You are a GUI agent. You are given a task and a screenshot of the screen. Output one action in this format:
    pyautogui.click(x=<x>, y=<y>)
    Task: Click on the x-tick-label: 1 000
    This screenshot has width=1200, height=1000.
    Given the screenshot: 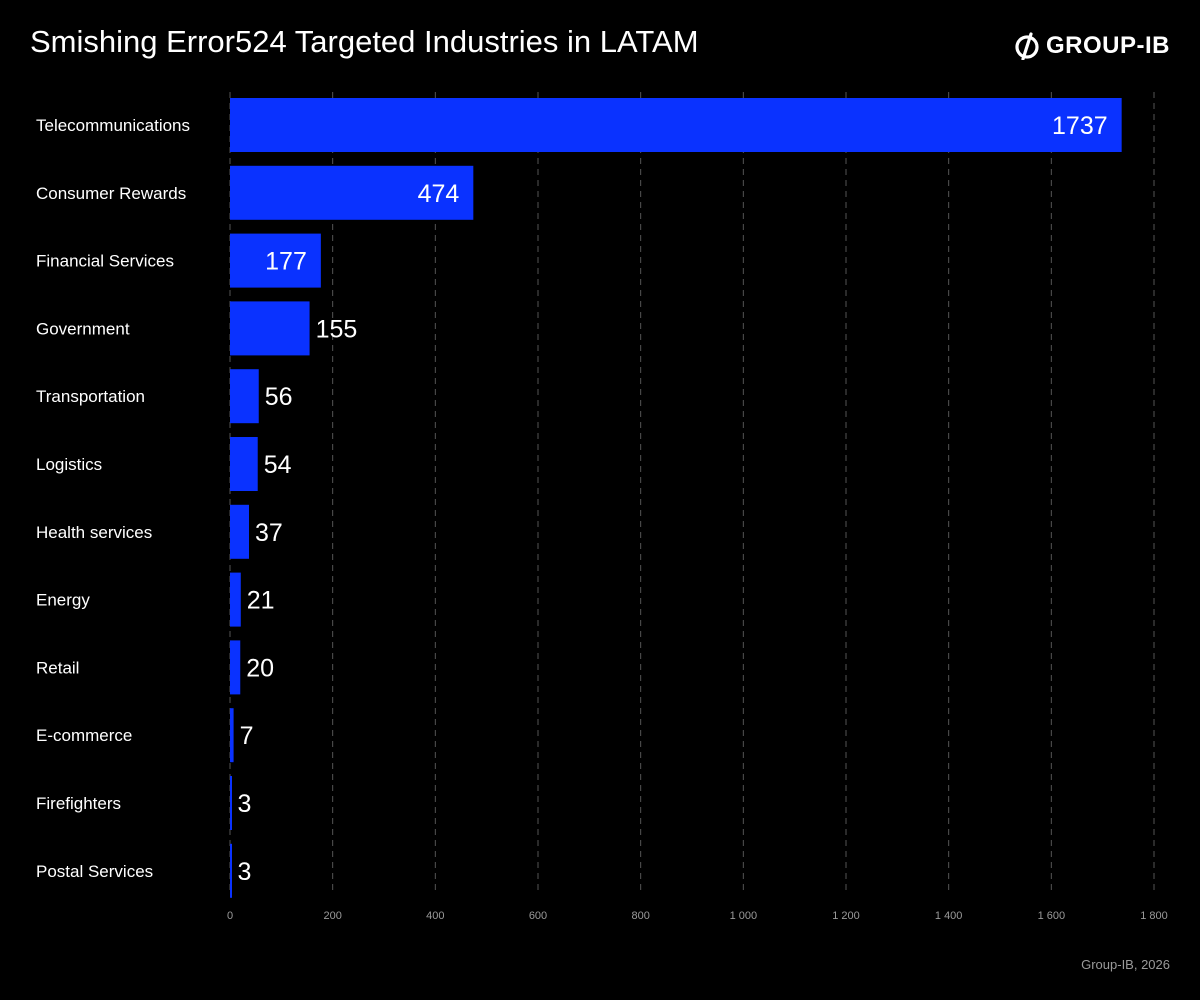 What is the action you would take?
    pyautogui.click(x=744, y=916)
    